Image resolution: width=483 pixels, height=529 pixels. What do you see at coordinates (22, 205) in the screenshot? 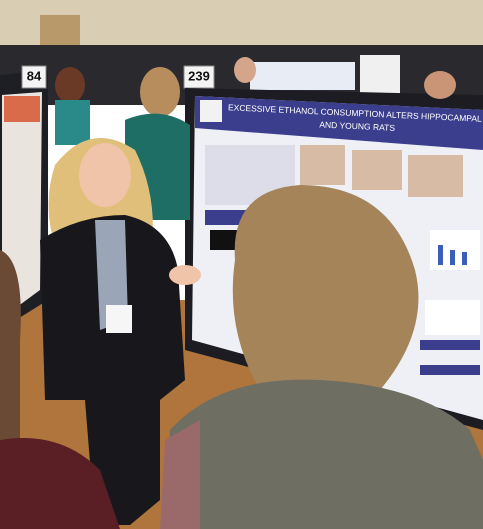
I see `left-poster` at bounding box center [22, 205].